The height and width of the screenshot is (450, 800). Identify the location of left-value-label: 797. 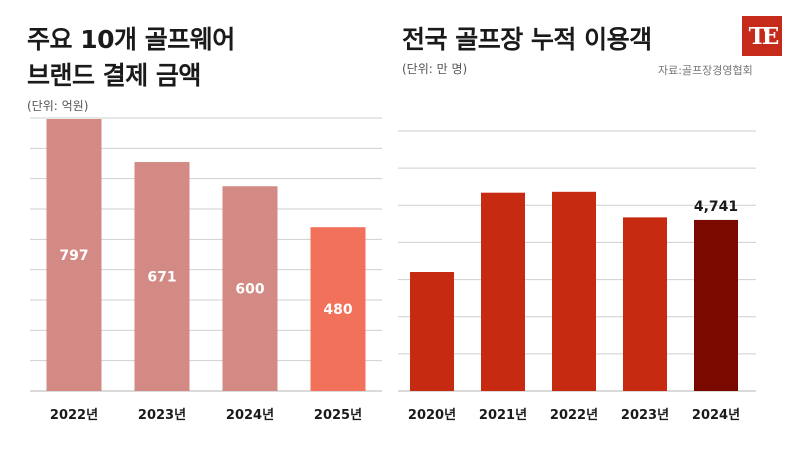
(73, 256).